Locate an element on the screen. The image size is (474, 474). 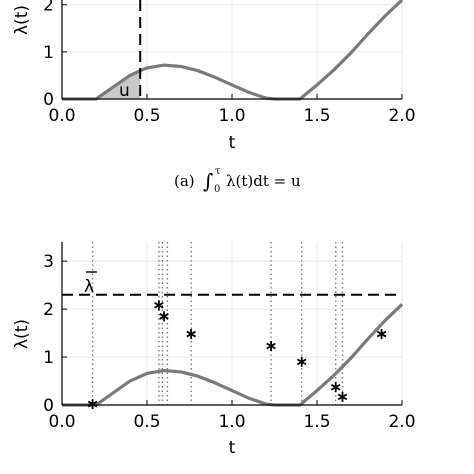
panel-b-y-tick-label: 3 is located at coordinates (48, 262).